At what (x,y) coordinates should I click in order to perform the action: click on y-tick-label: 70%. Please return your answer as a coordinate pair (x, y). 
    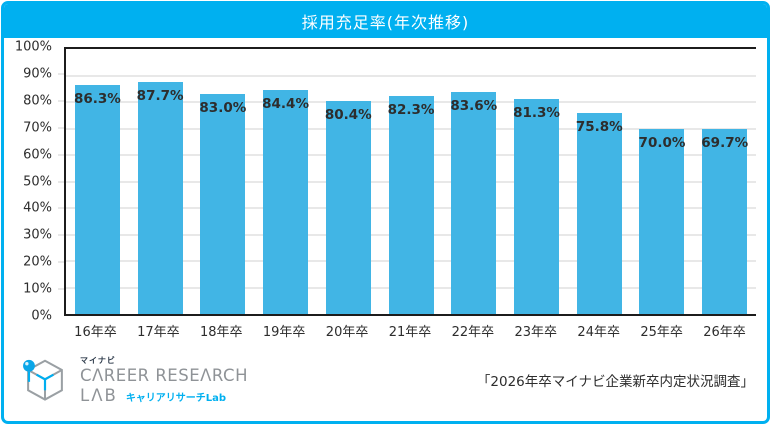
    Looking at the image, I should click on (37, 128).